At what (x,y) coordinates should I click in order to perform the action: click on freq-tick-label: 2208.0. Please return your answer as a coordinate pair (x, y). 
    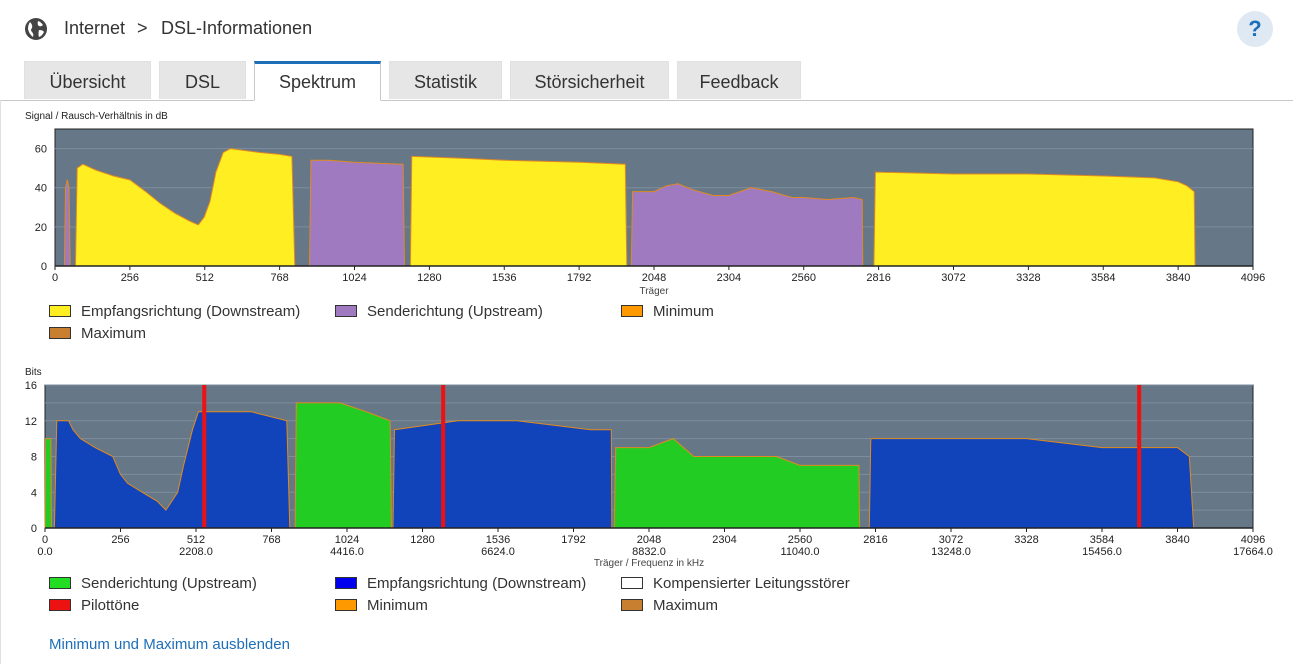
    Looking at the image, I should click on (196, 552).